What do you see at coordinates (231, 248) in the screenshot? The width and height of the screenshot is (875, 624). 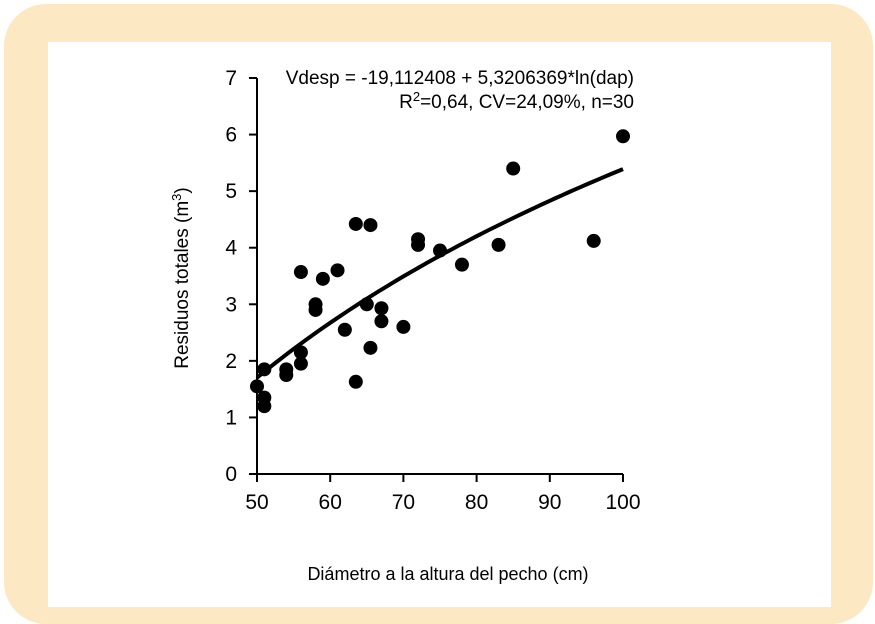 I see `y-tick-label: 4` at bounding box center [231, 248].